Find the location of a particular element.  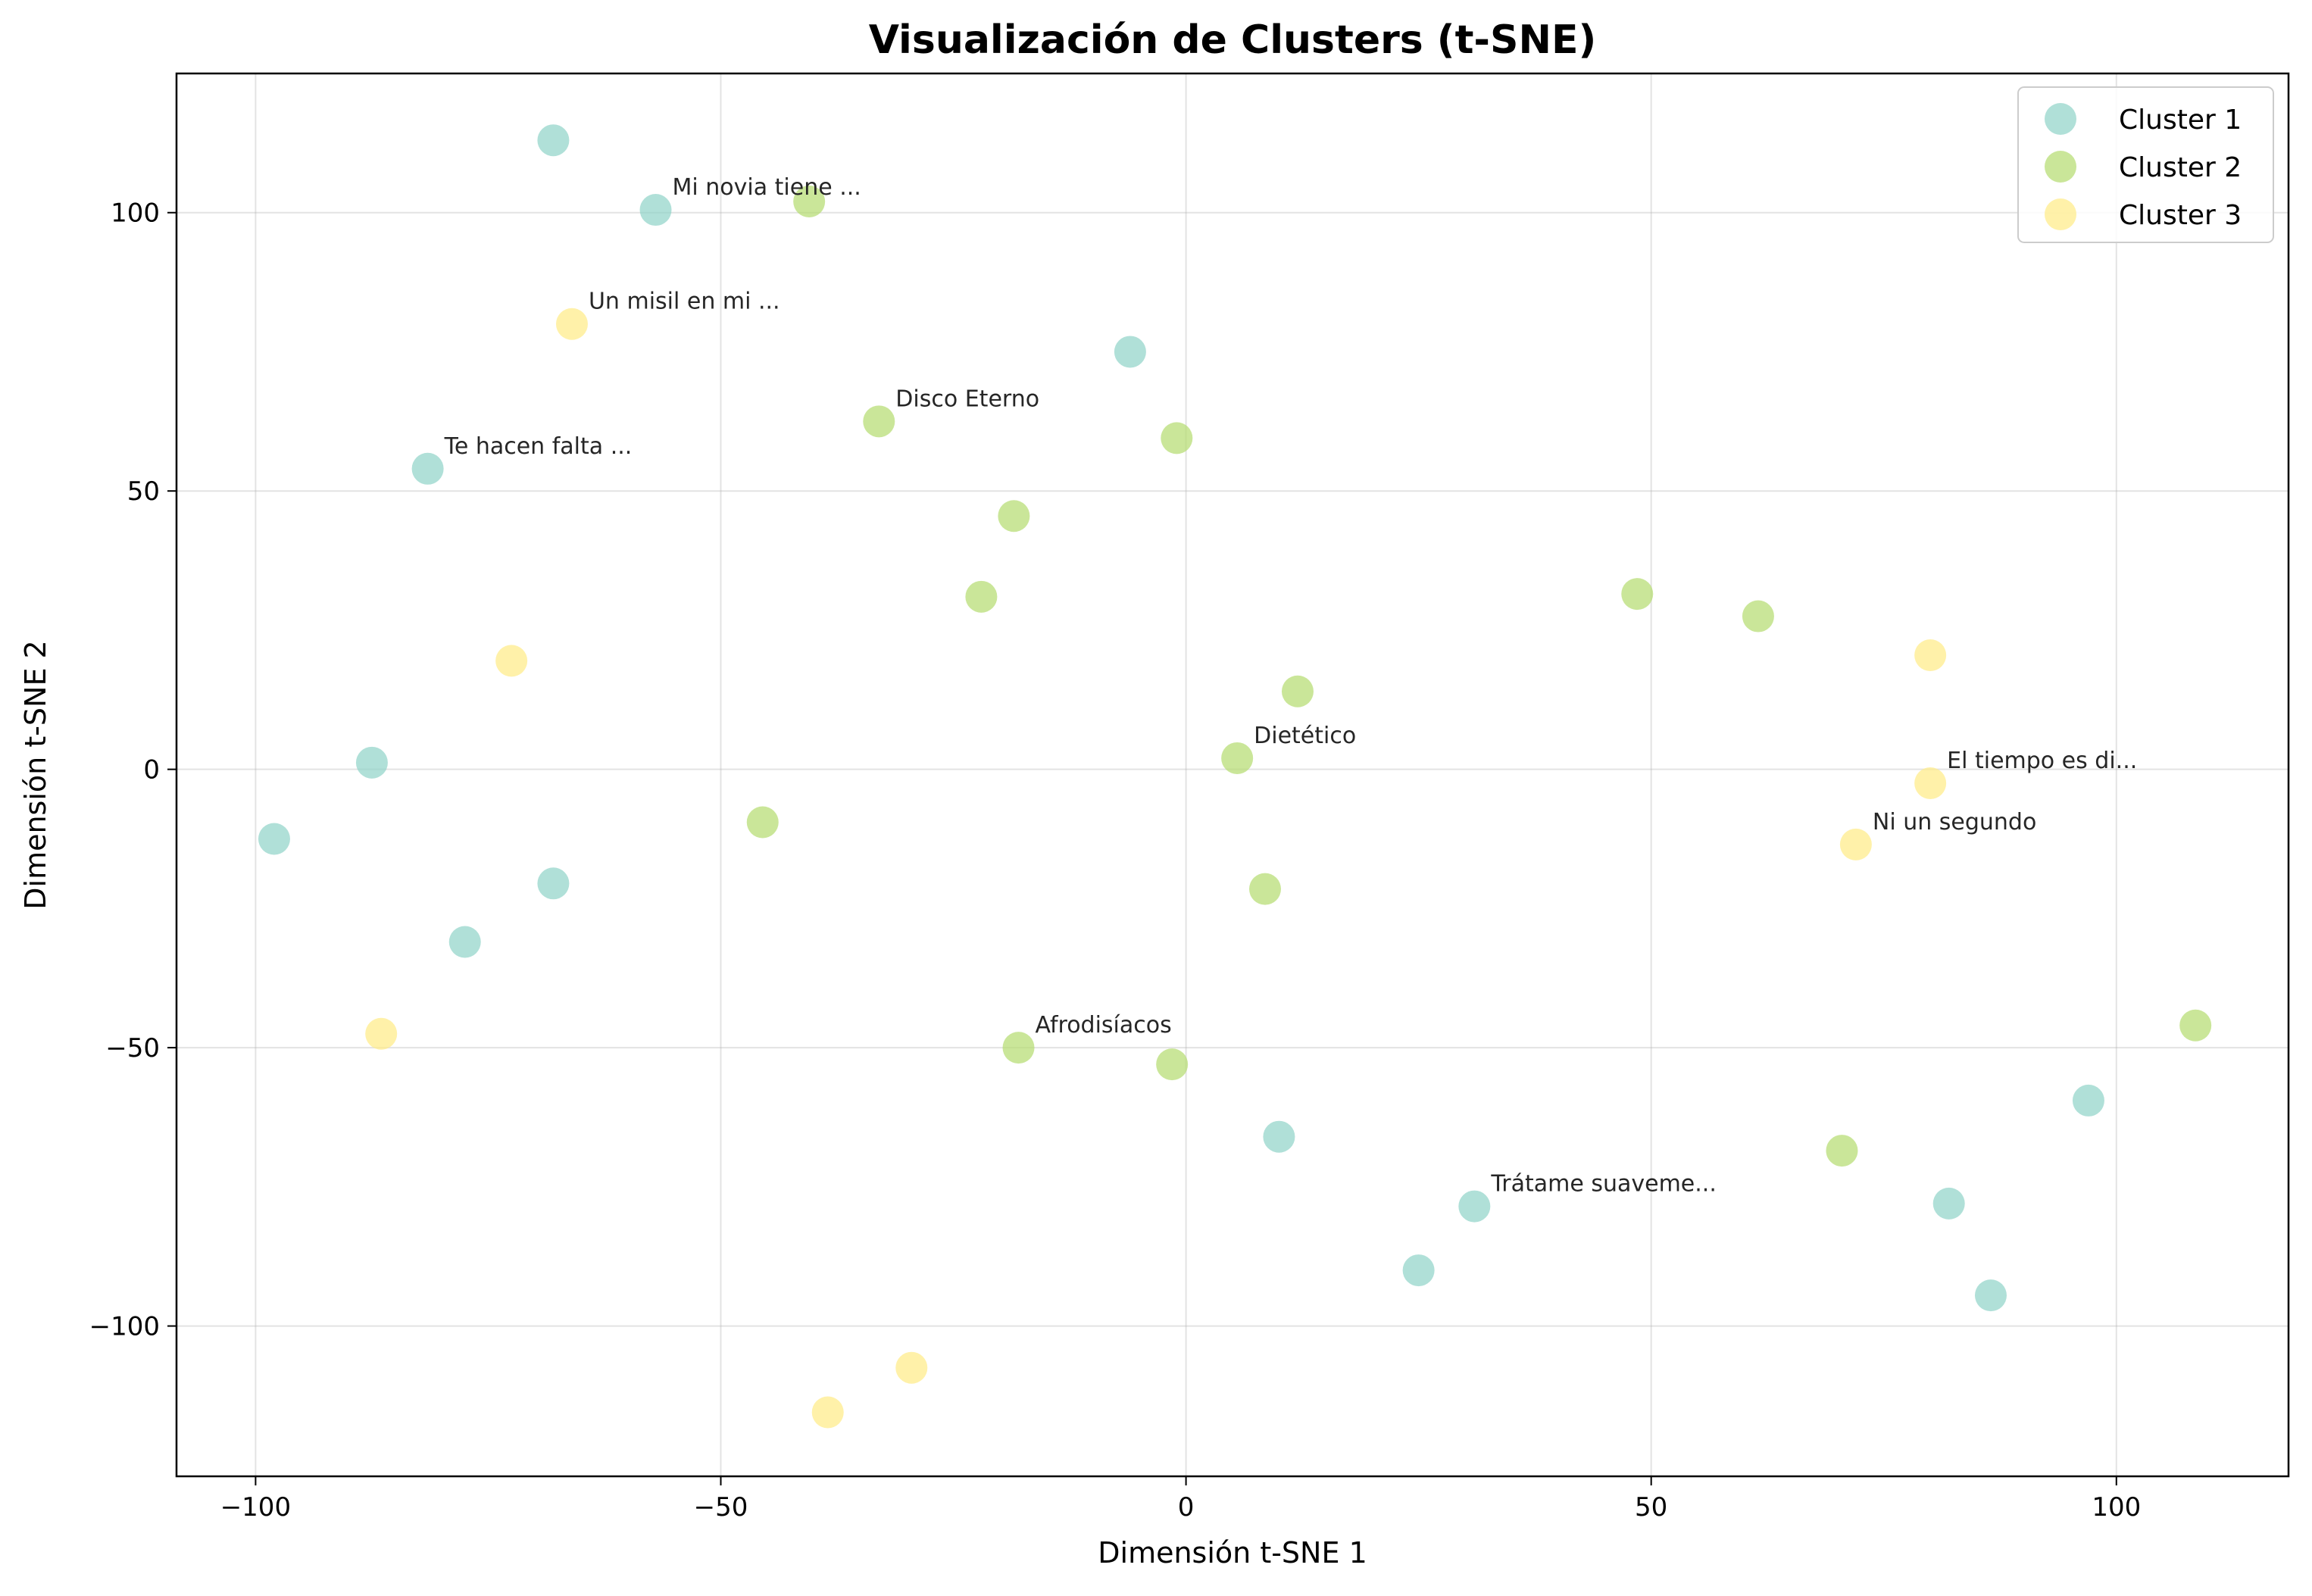

y-tick-label: −50 is located at coordinates (132, 1048).